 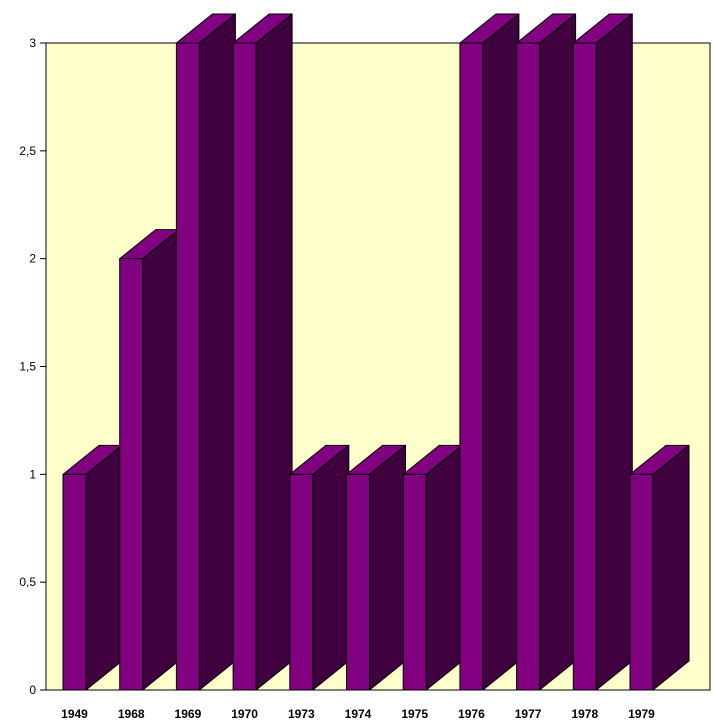 What do you see at coordinates (358, 714) in the screenshot?
I see `x-tick-label: 1974` at bounding box center [358, 714].